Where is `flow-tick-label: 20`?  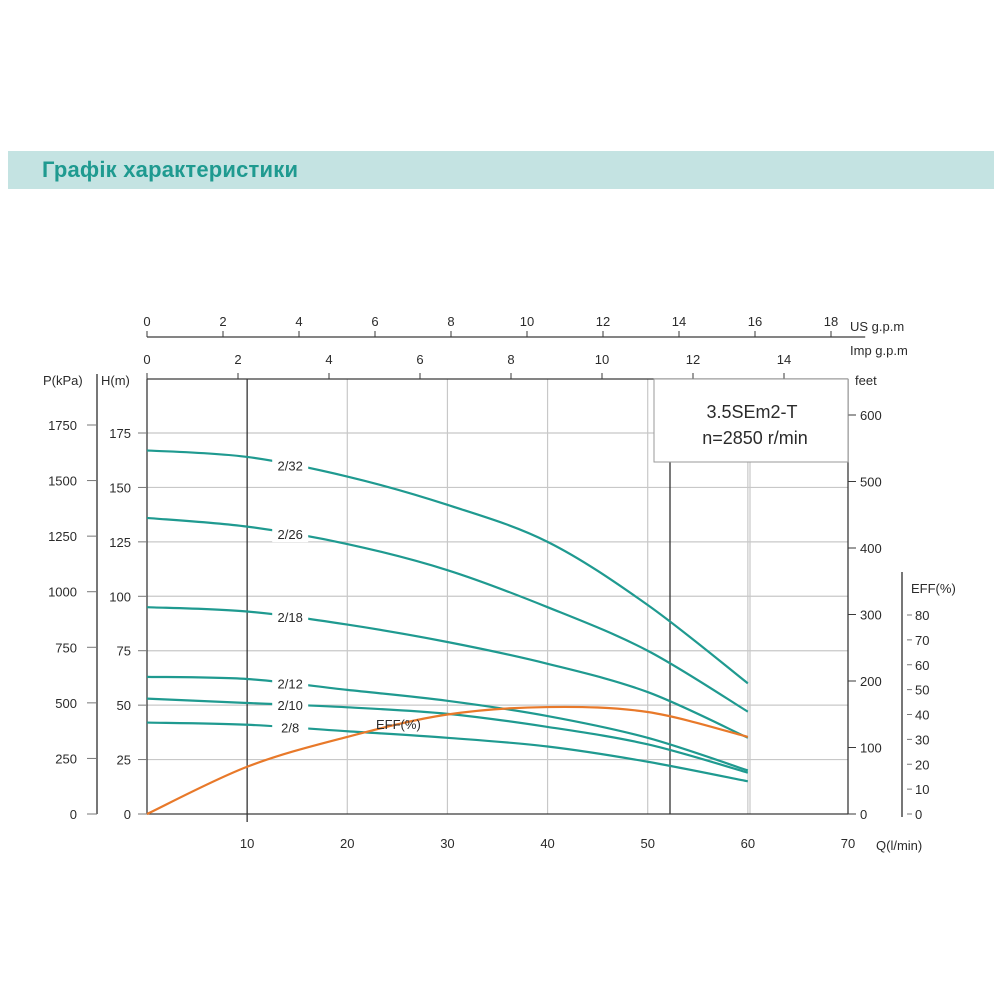 flow-tick-label: 20 is located at coordinates (347, 843).